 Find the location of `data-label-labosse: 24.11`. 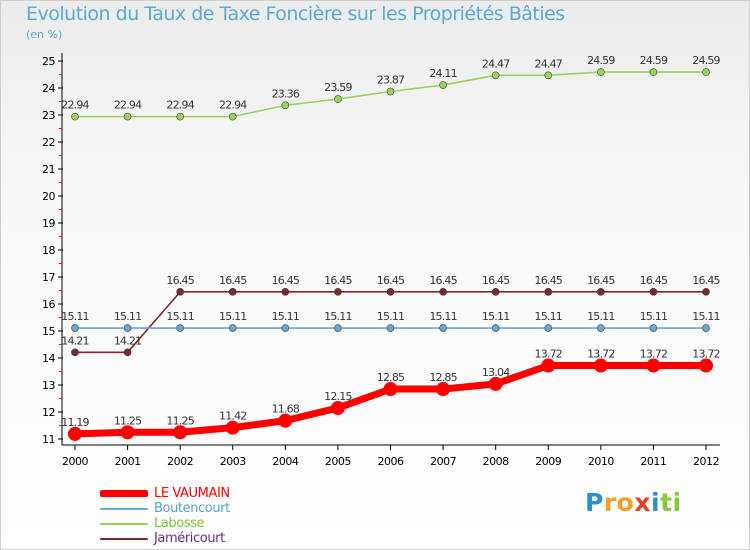

data-label-labosse: 24.11 is located at coordinates (443, 73).